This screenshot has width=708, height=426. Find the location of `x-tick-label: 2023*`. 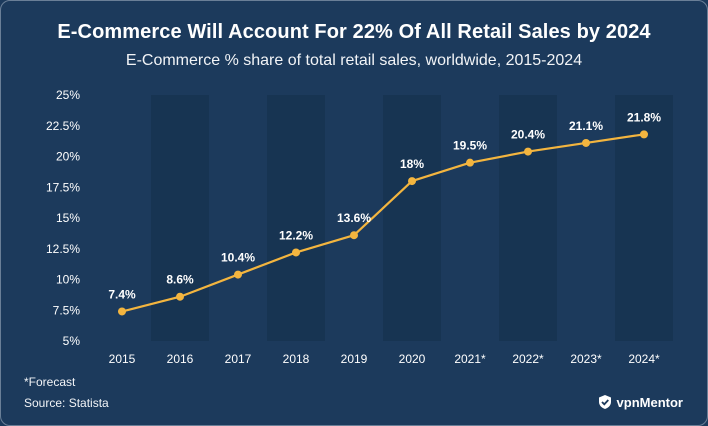

x-tick-label: 2023* is located at coordinates (586, 359).